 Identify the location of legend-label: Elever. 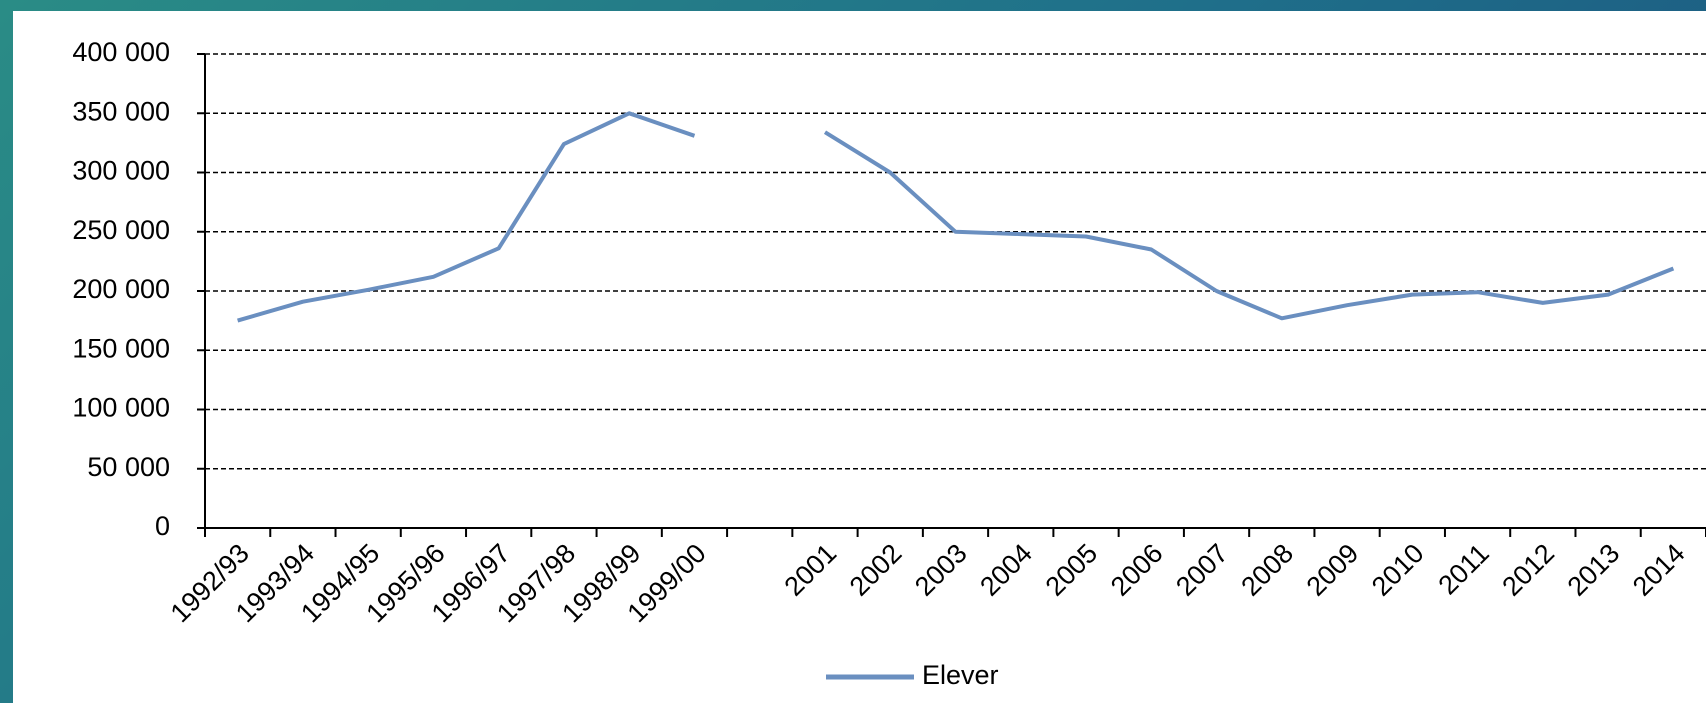
(960, 675).